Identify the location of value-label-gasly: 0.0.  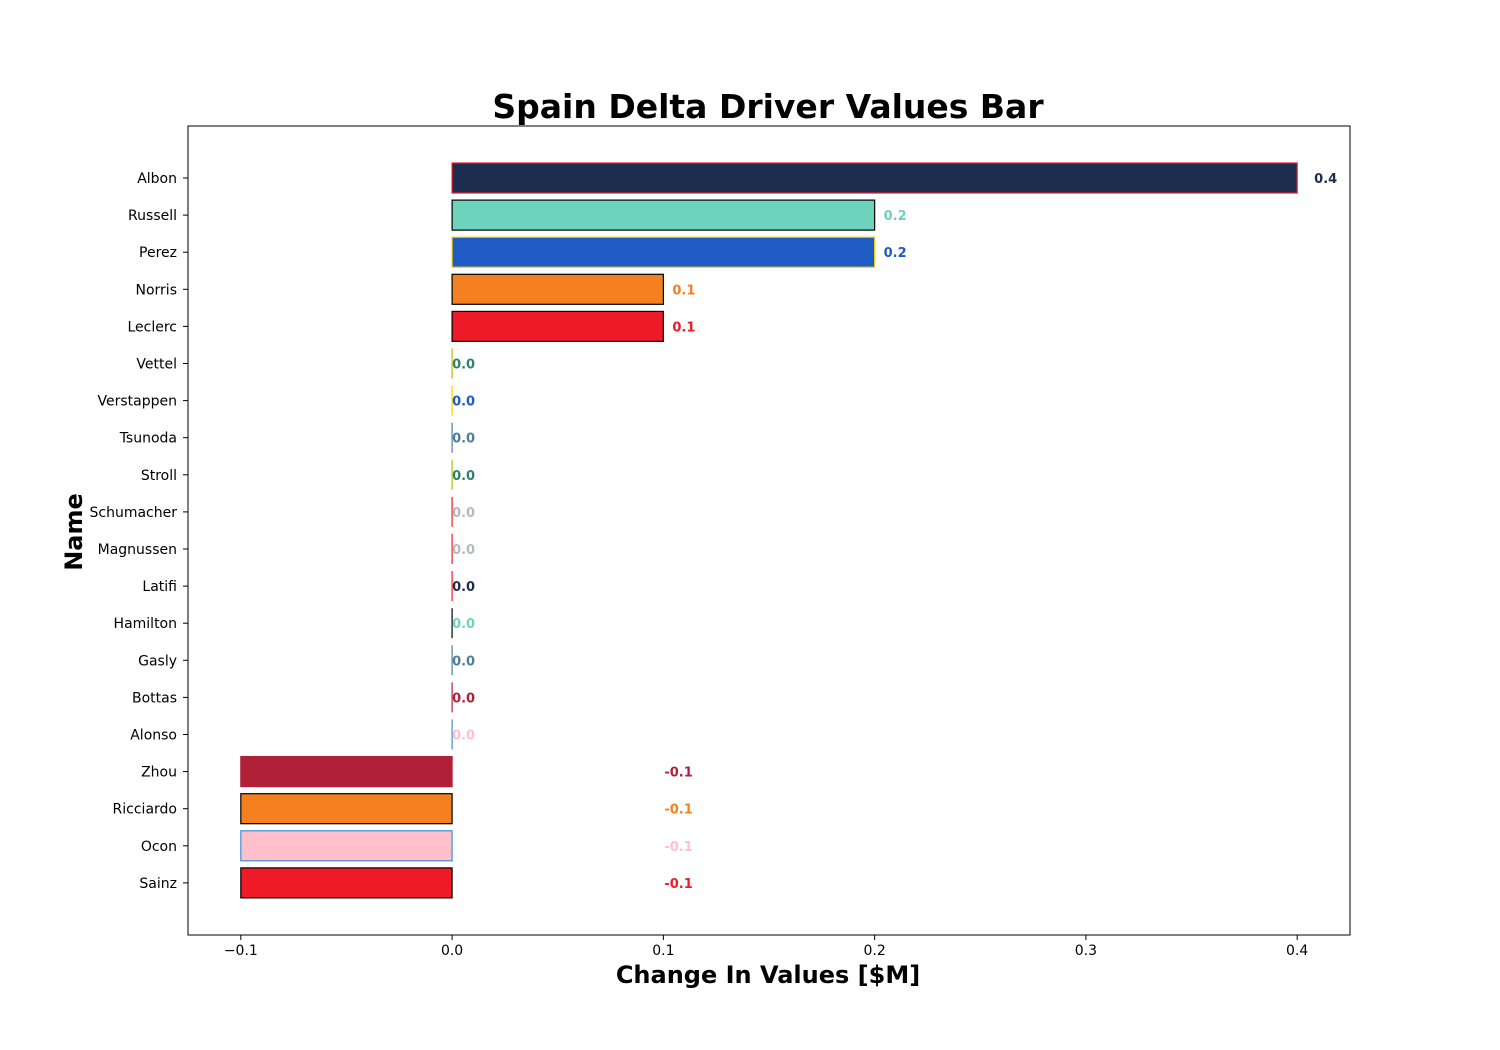
(463, 661).